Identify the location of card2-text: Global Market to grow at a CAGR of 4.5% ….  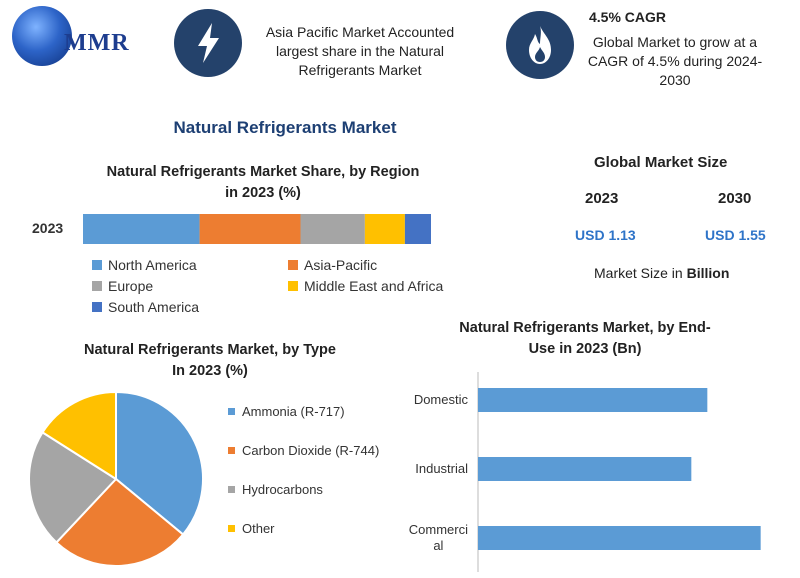
(675, 61).